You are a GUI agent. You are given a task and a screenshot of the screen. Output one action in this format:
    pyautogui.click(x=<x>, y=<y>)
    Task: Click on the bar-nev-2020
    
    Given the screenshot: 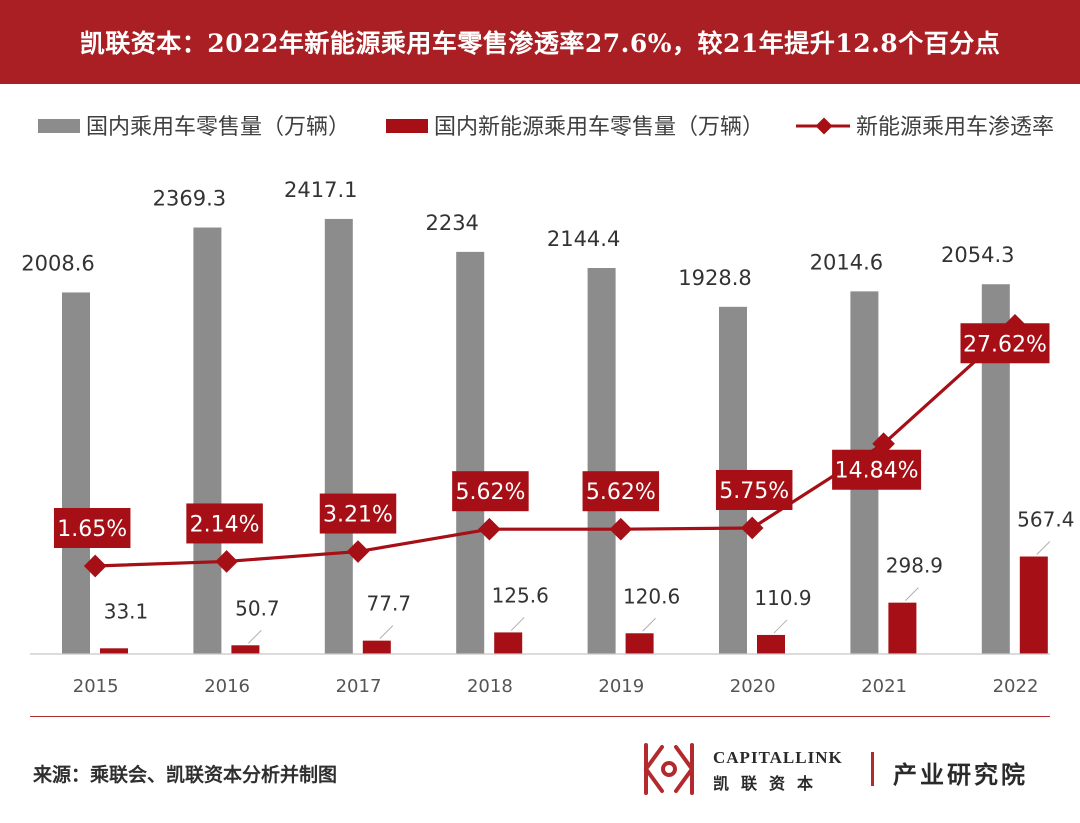 What is the action you would take?
    pyautogui.click(x=771, y=644)
    